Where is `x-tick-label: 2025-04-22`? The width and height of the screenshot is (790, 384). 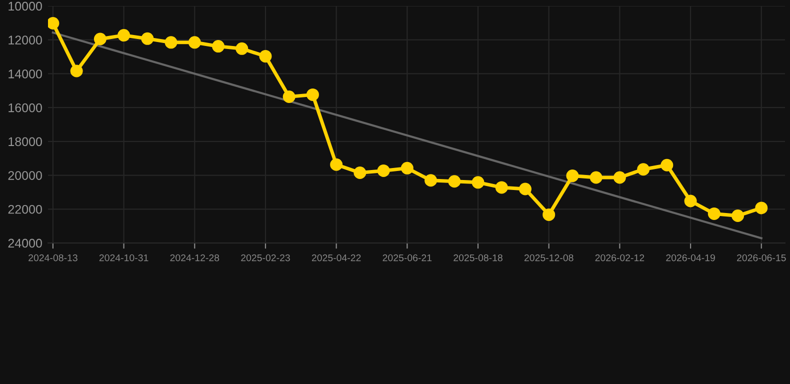 x-tick-label: 2025-04-22 is located at coordinates (336, 258).